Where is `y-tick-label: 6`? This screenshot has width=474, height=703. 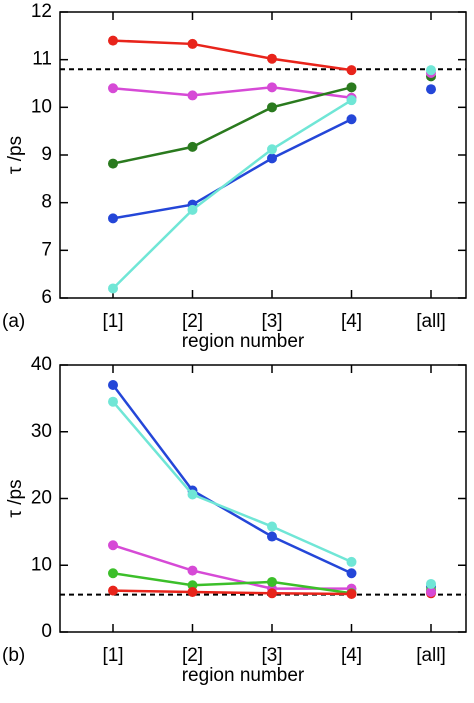 y-tick-label: 6 is located at coordinates (46, 297).